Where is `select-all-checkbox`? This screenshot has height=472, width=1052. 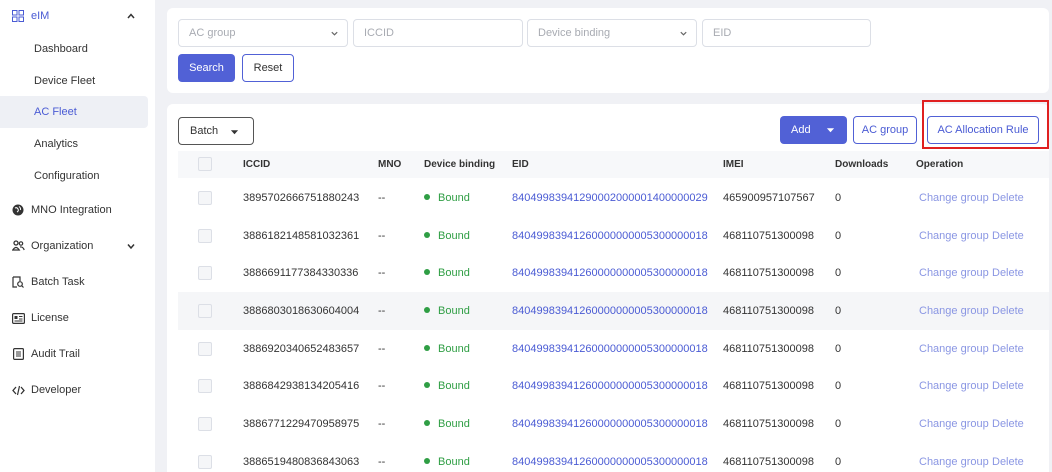 select-all-checkbox is located at coordinates (205, 164).